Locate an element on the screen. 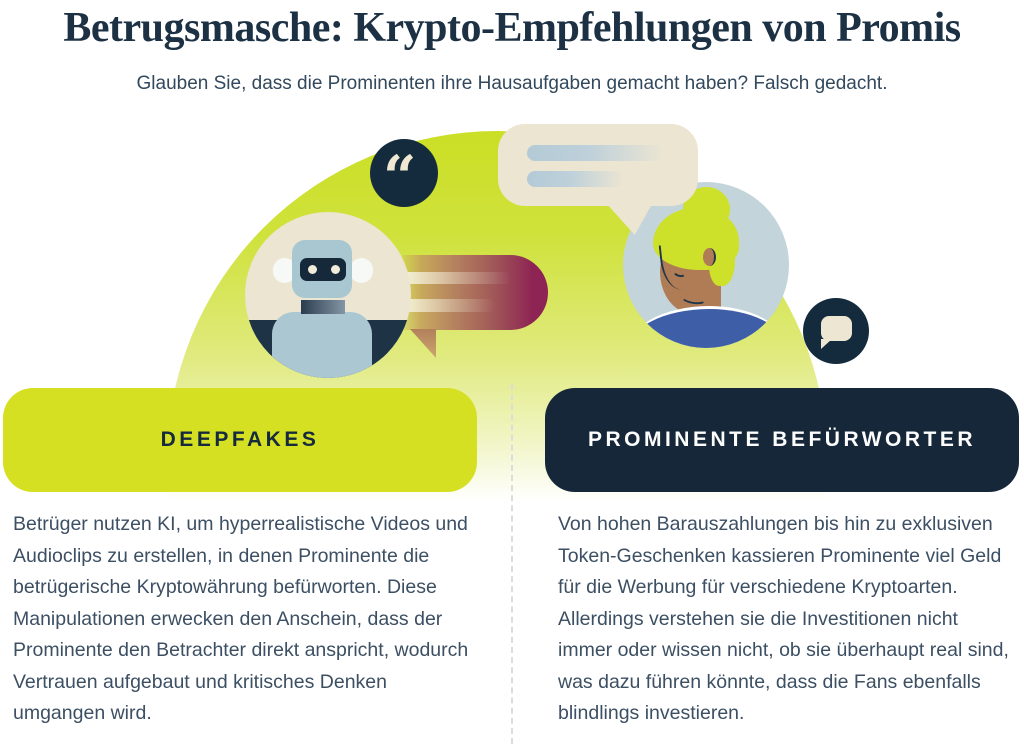 This screenshot has width=1024, height=744. chat-bubble-tail-shape is located at coordinates (826, 344).